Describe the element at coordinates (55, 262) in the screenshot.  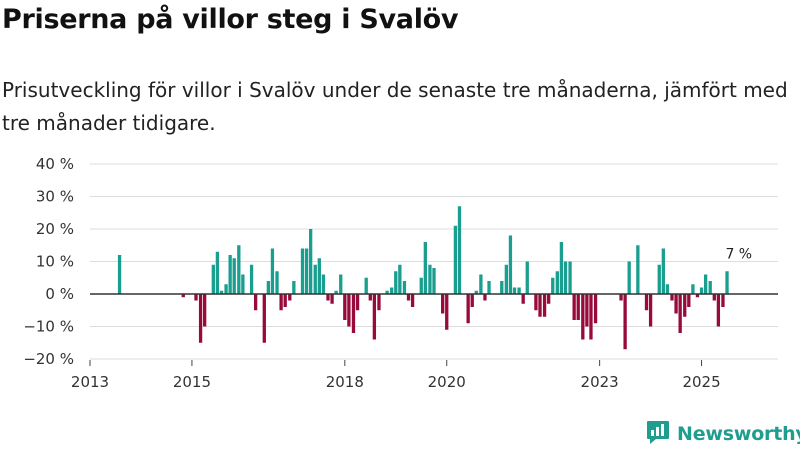
I see `y-tick-label: 10 %` at that location.